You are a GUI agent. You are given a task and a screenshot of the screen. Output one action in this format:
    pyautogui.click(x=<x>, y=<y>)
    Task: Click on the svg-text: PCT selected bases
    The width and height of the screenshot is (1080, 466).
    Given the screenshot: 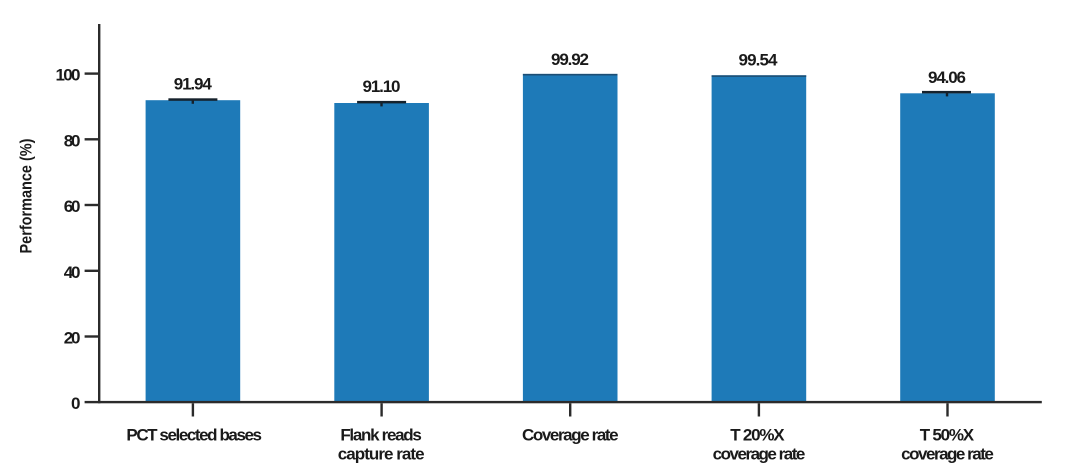 What is the action you would take?
    pyautogui.click(x=194, y=435)
    